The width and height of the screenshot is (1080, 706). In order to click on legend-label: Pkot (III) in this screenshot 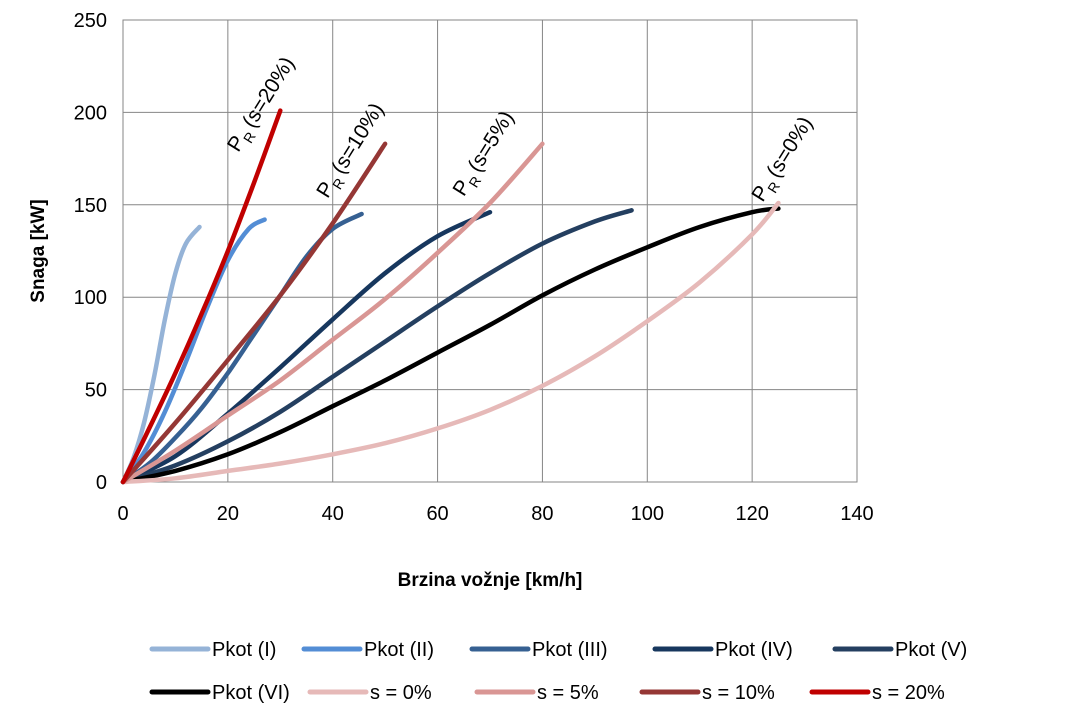, I will do `click(570, 650)`.